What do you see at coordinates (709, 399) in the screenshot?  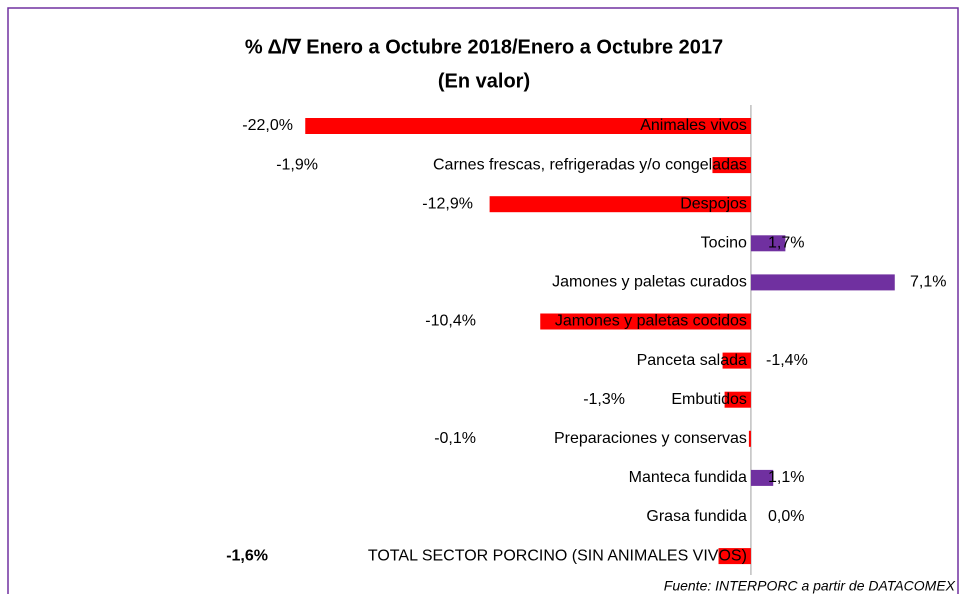 I see `category-label: Embutidos` at bounding box center [709, 399].